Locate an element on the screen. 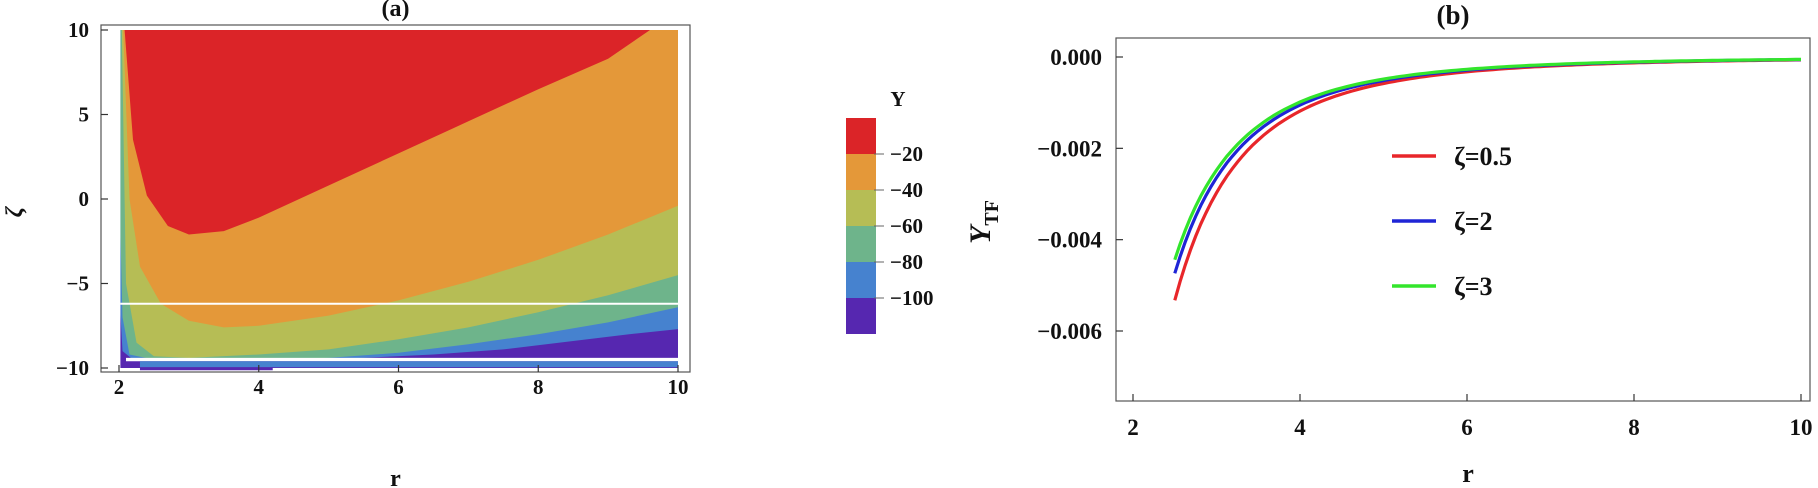  y-tick-label: 0 is located at coordinates (84, 199).